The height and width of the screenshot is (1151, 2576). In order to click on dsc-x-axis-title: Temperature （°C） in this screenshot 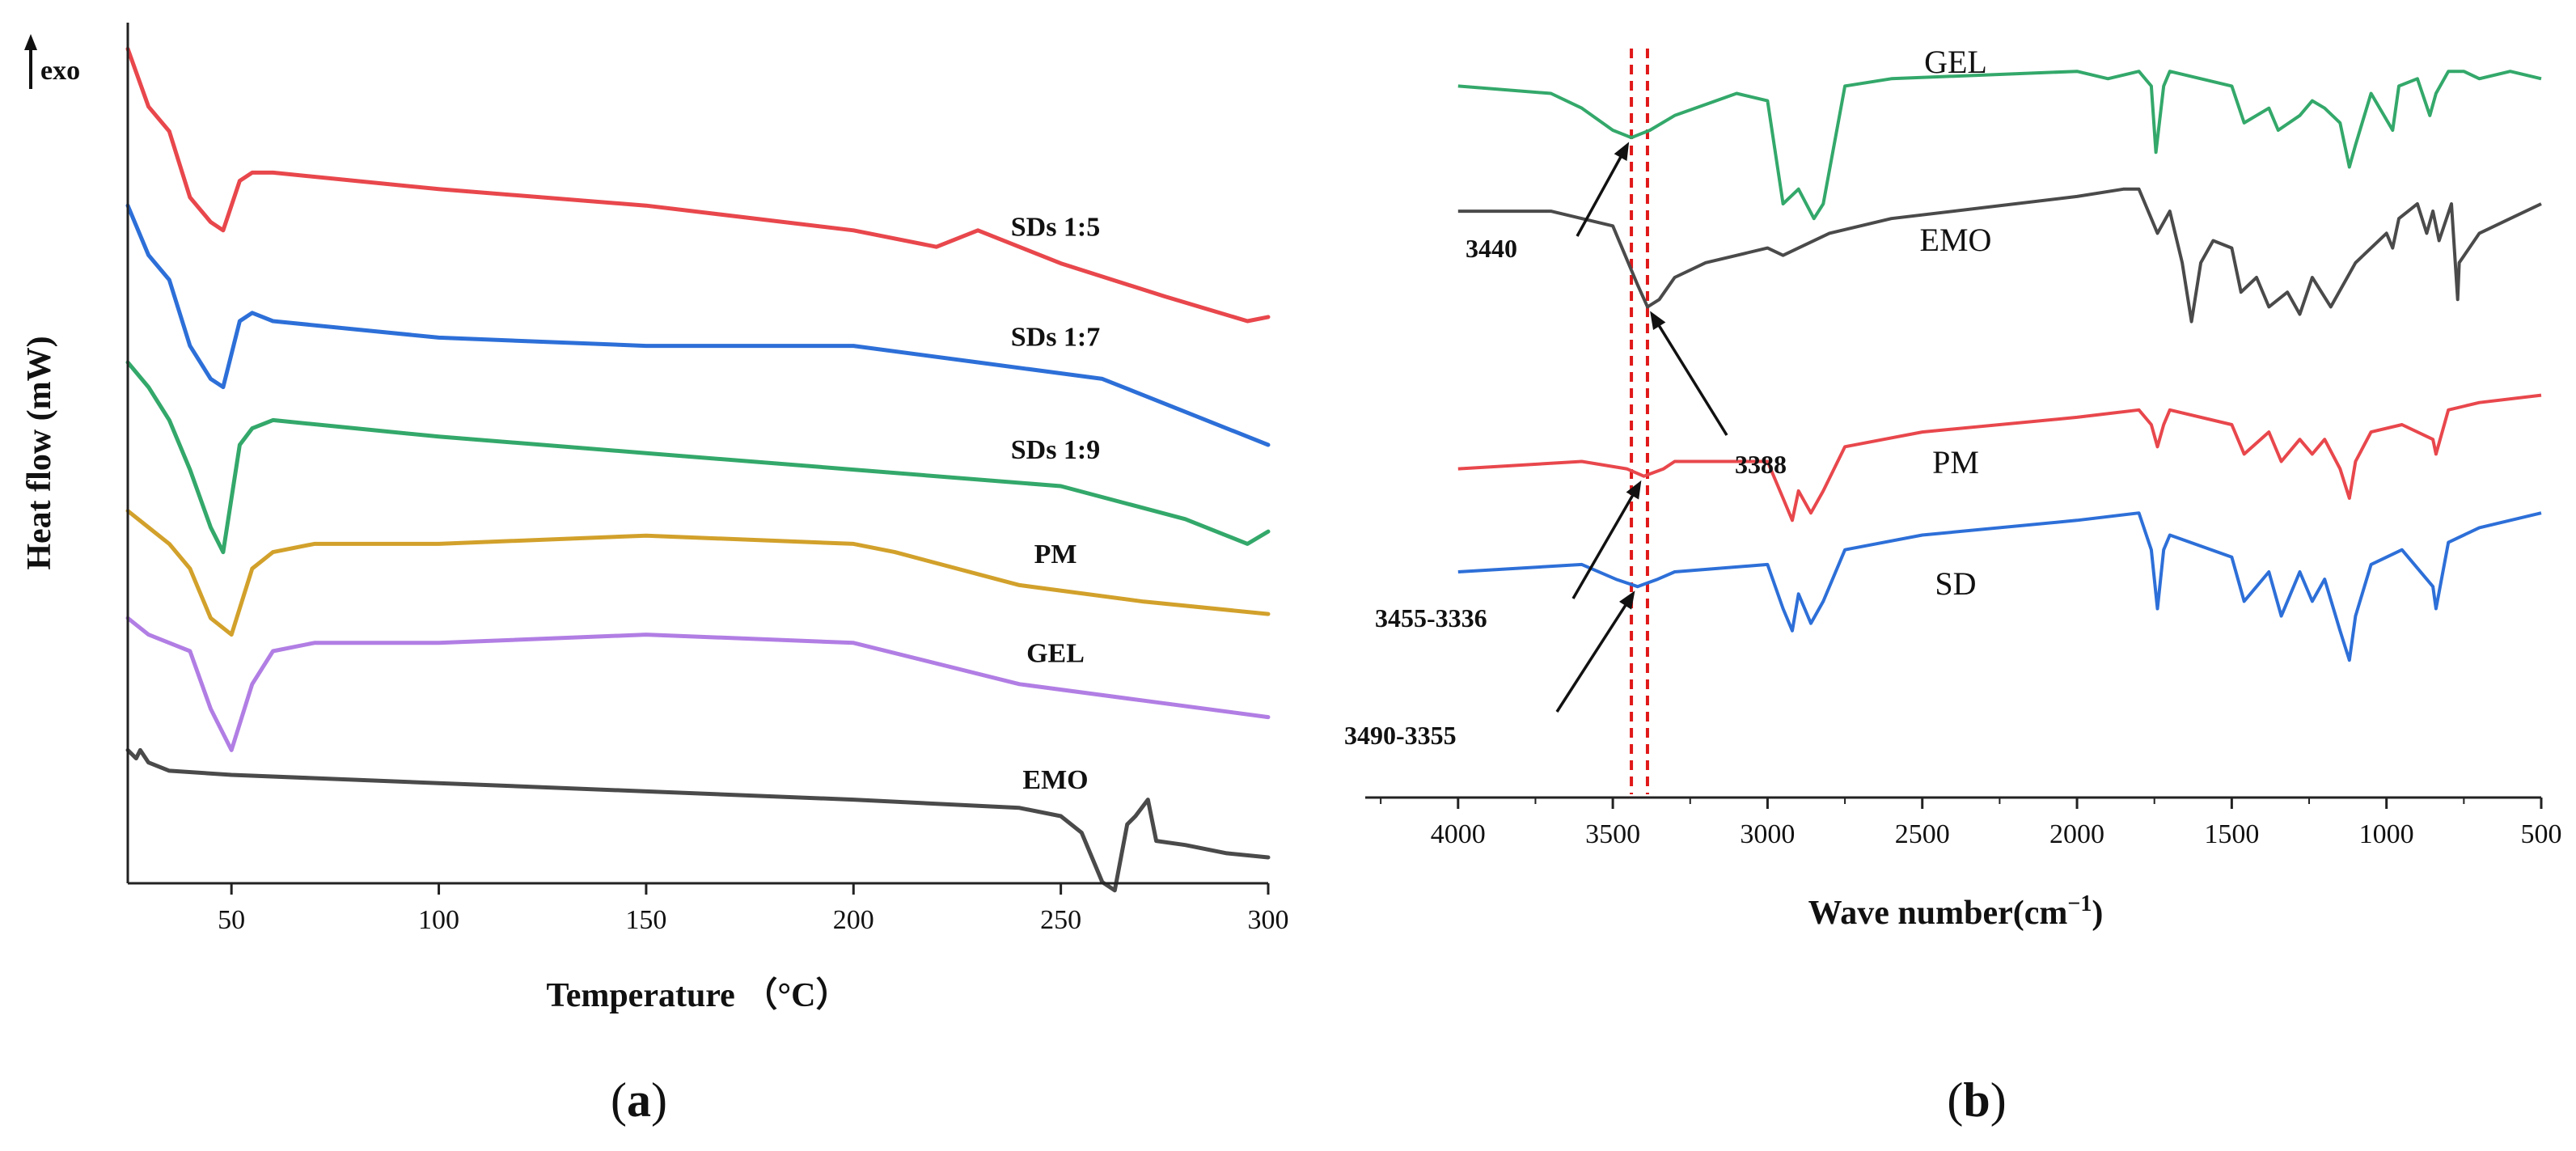, I will do `click(698, 995)`.